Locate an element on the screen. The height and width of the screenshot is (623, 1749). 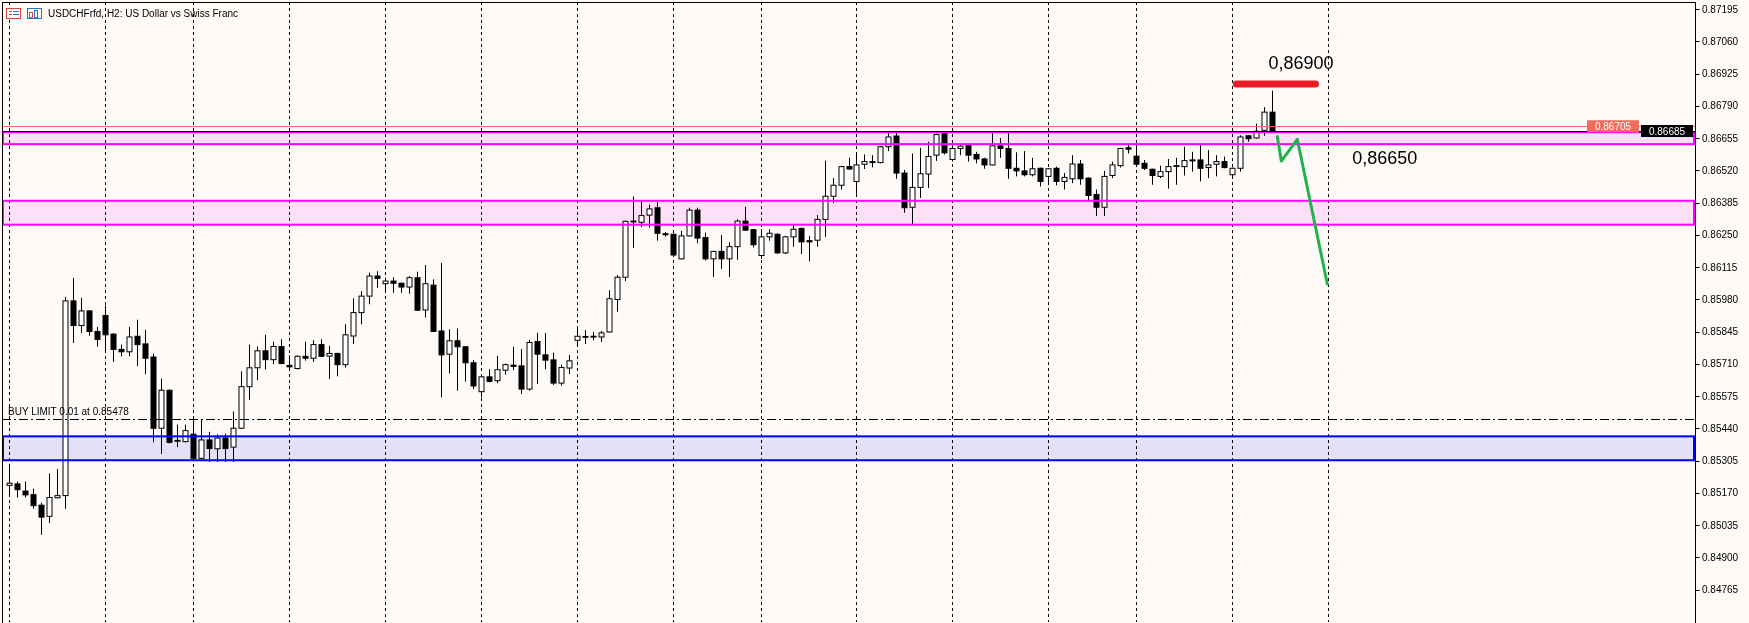
y-tick-label: 0.87195 is located at coordinates (1720, 9).